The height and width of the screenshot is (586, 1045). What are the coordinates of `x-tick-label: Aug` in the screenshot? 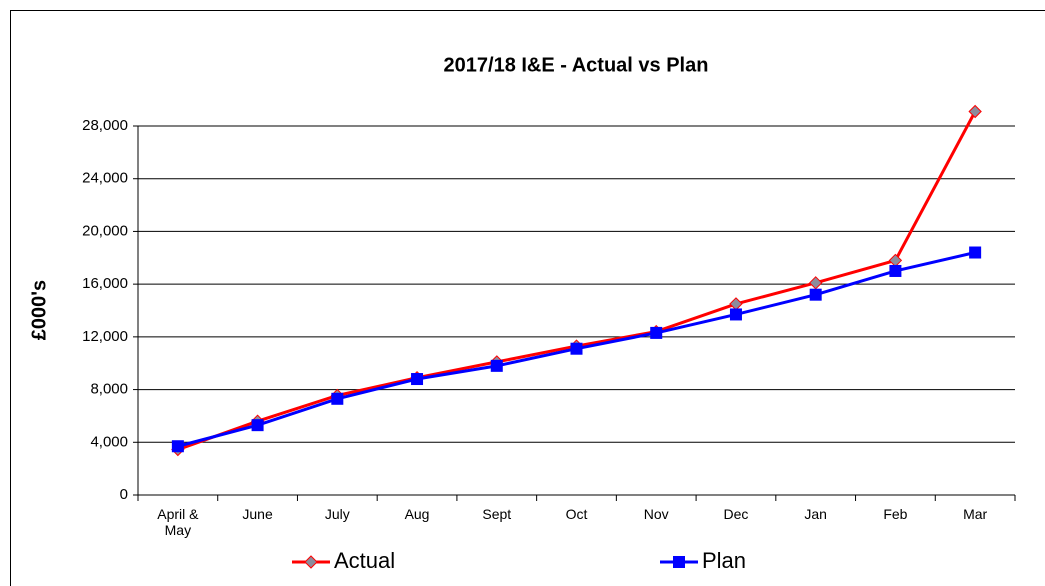 It's located at (417, 514).